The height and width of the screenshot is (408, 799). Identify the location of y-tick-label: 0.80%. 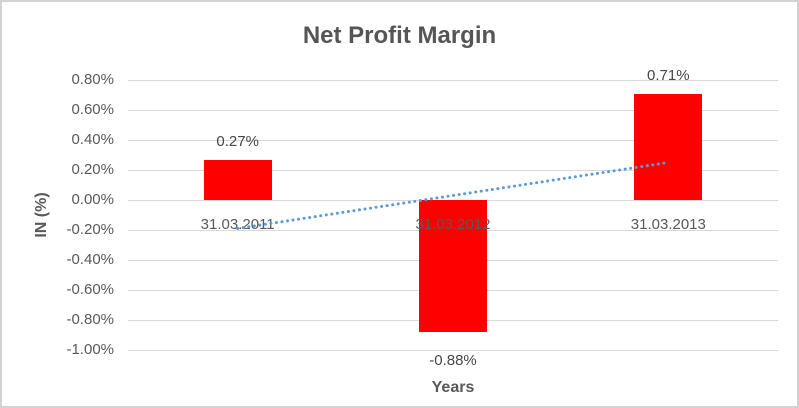
(92, 79).